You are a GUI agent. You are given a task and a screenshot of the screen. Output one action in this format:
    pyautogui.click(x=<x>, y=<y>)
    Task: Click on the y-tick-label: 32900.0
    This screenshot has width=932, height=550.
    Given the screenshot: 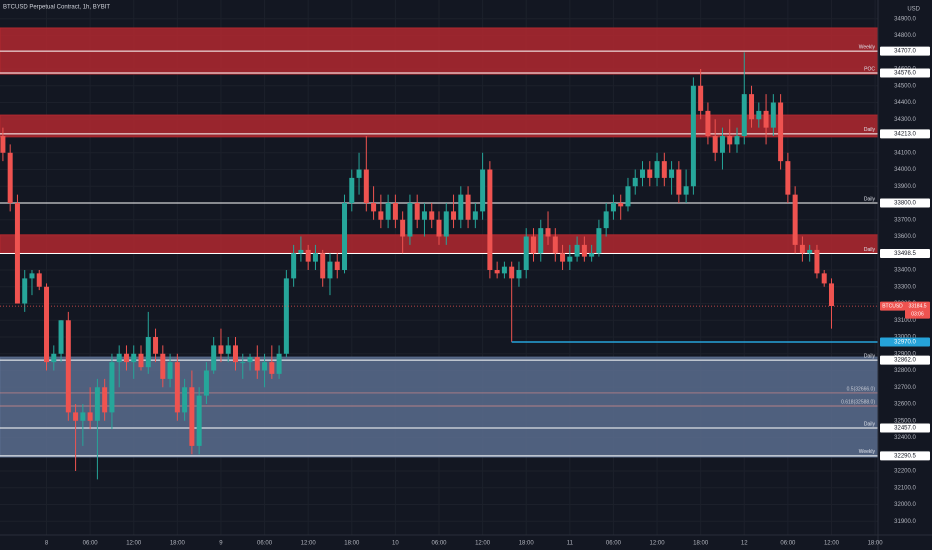 What is the action you would take?
    pyautogui.click(x=905, y=354)
    